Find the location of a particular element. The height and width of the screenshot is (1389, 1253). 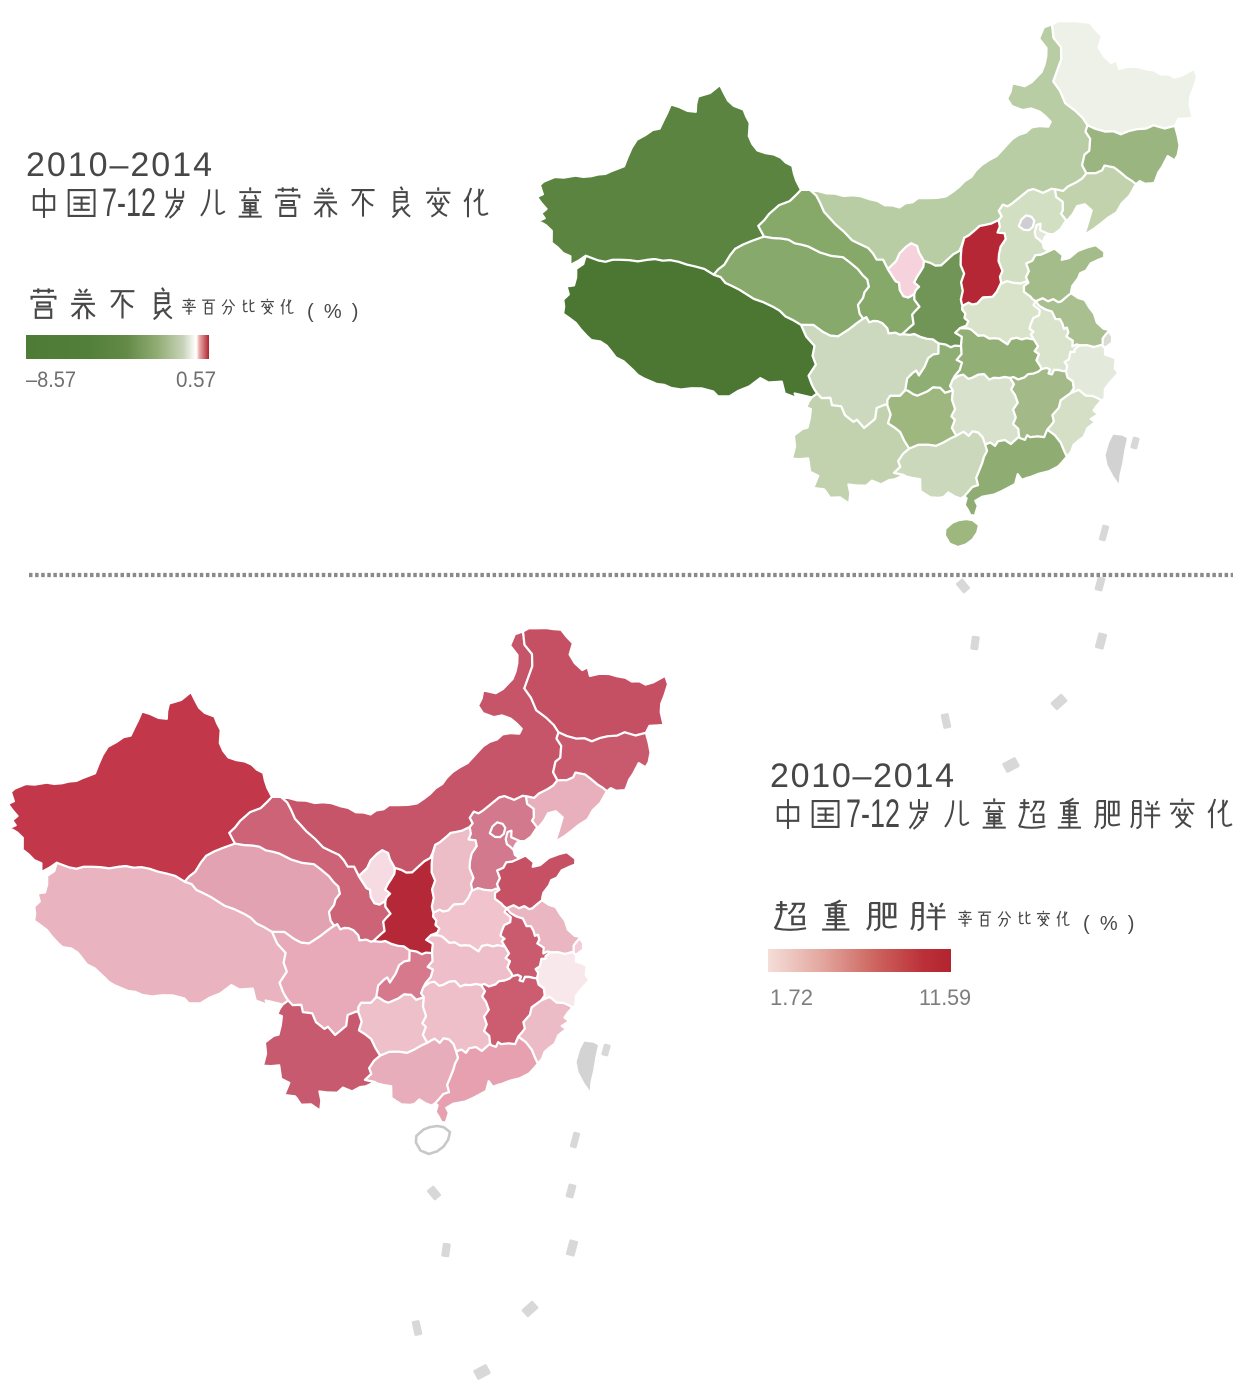

svg-text: 0.57 is located at coordinates (196, 379).